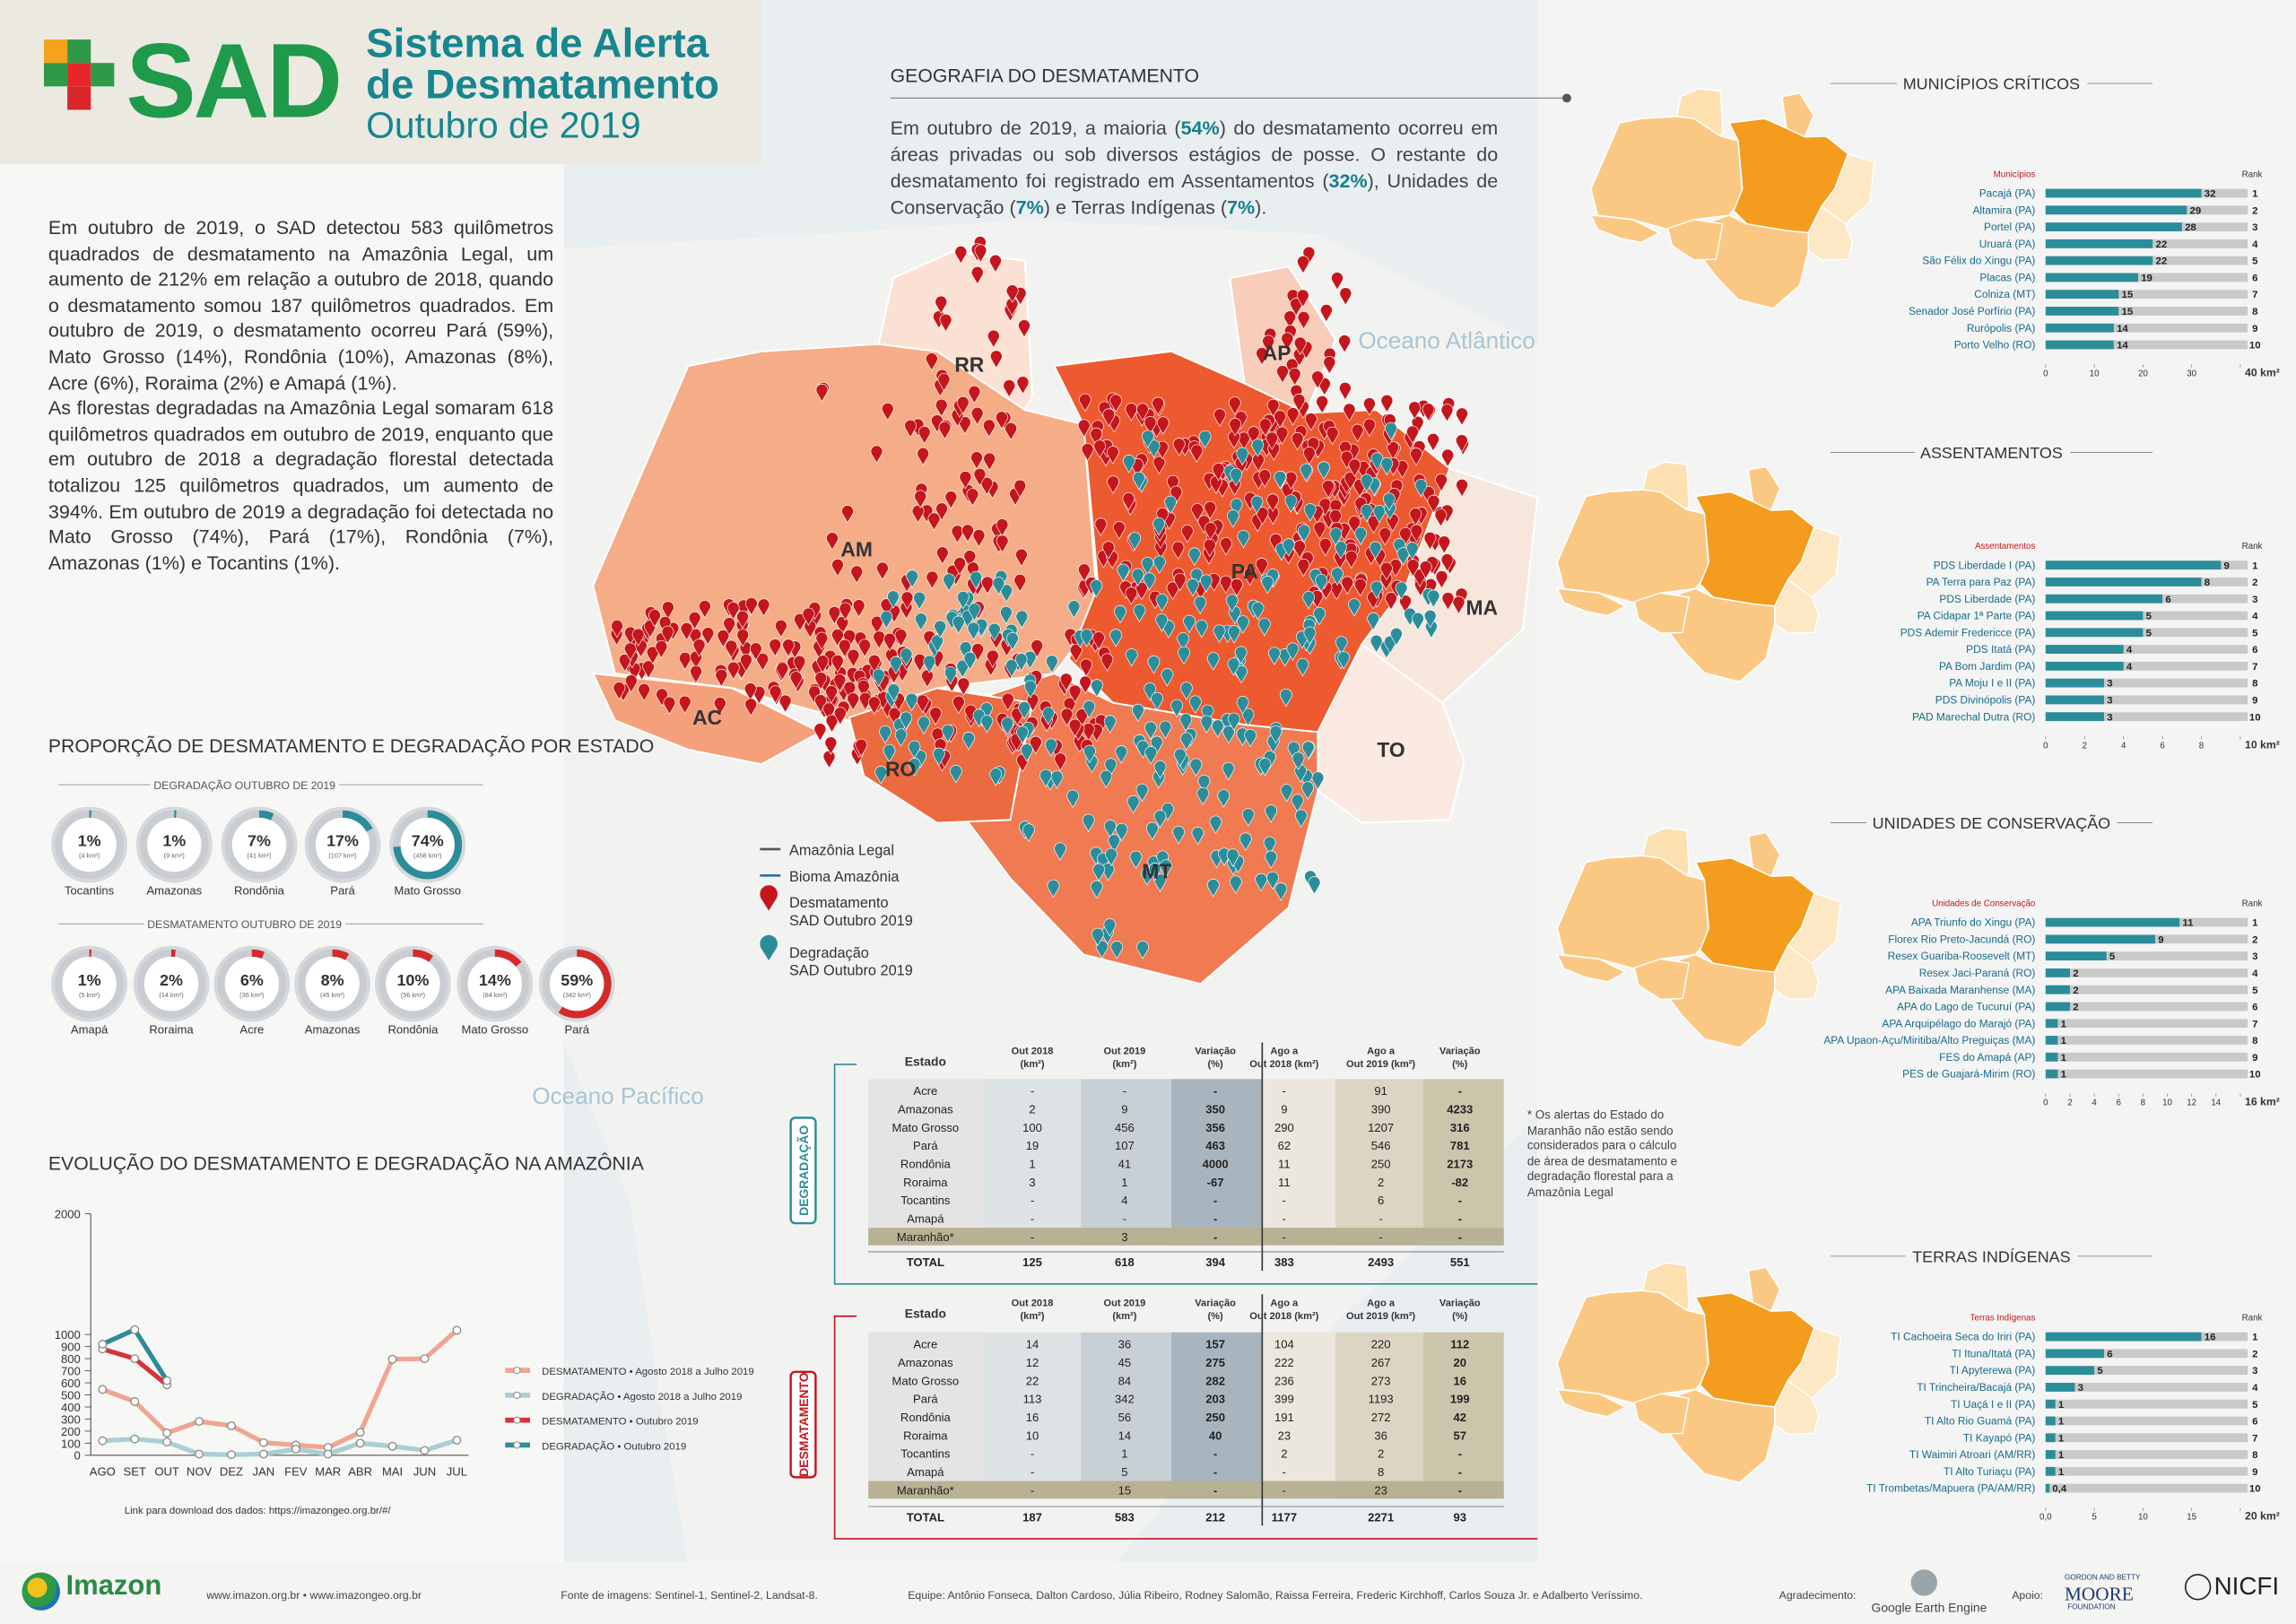  What do you see at coordinates (1381, 1200) in the screenshot?
I see `table-cell: 6` at bounding box center [1381, 1200].